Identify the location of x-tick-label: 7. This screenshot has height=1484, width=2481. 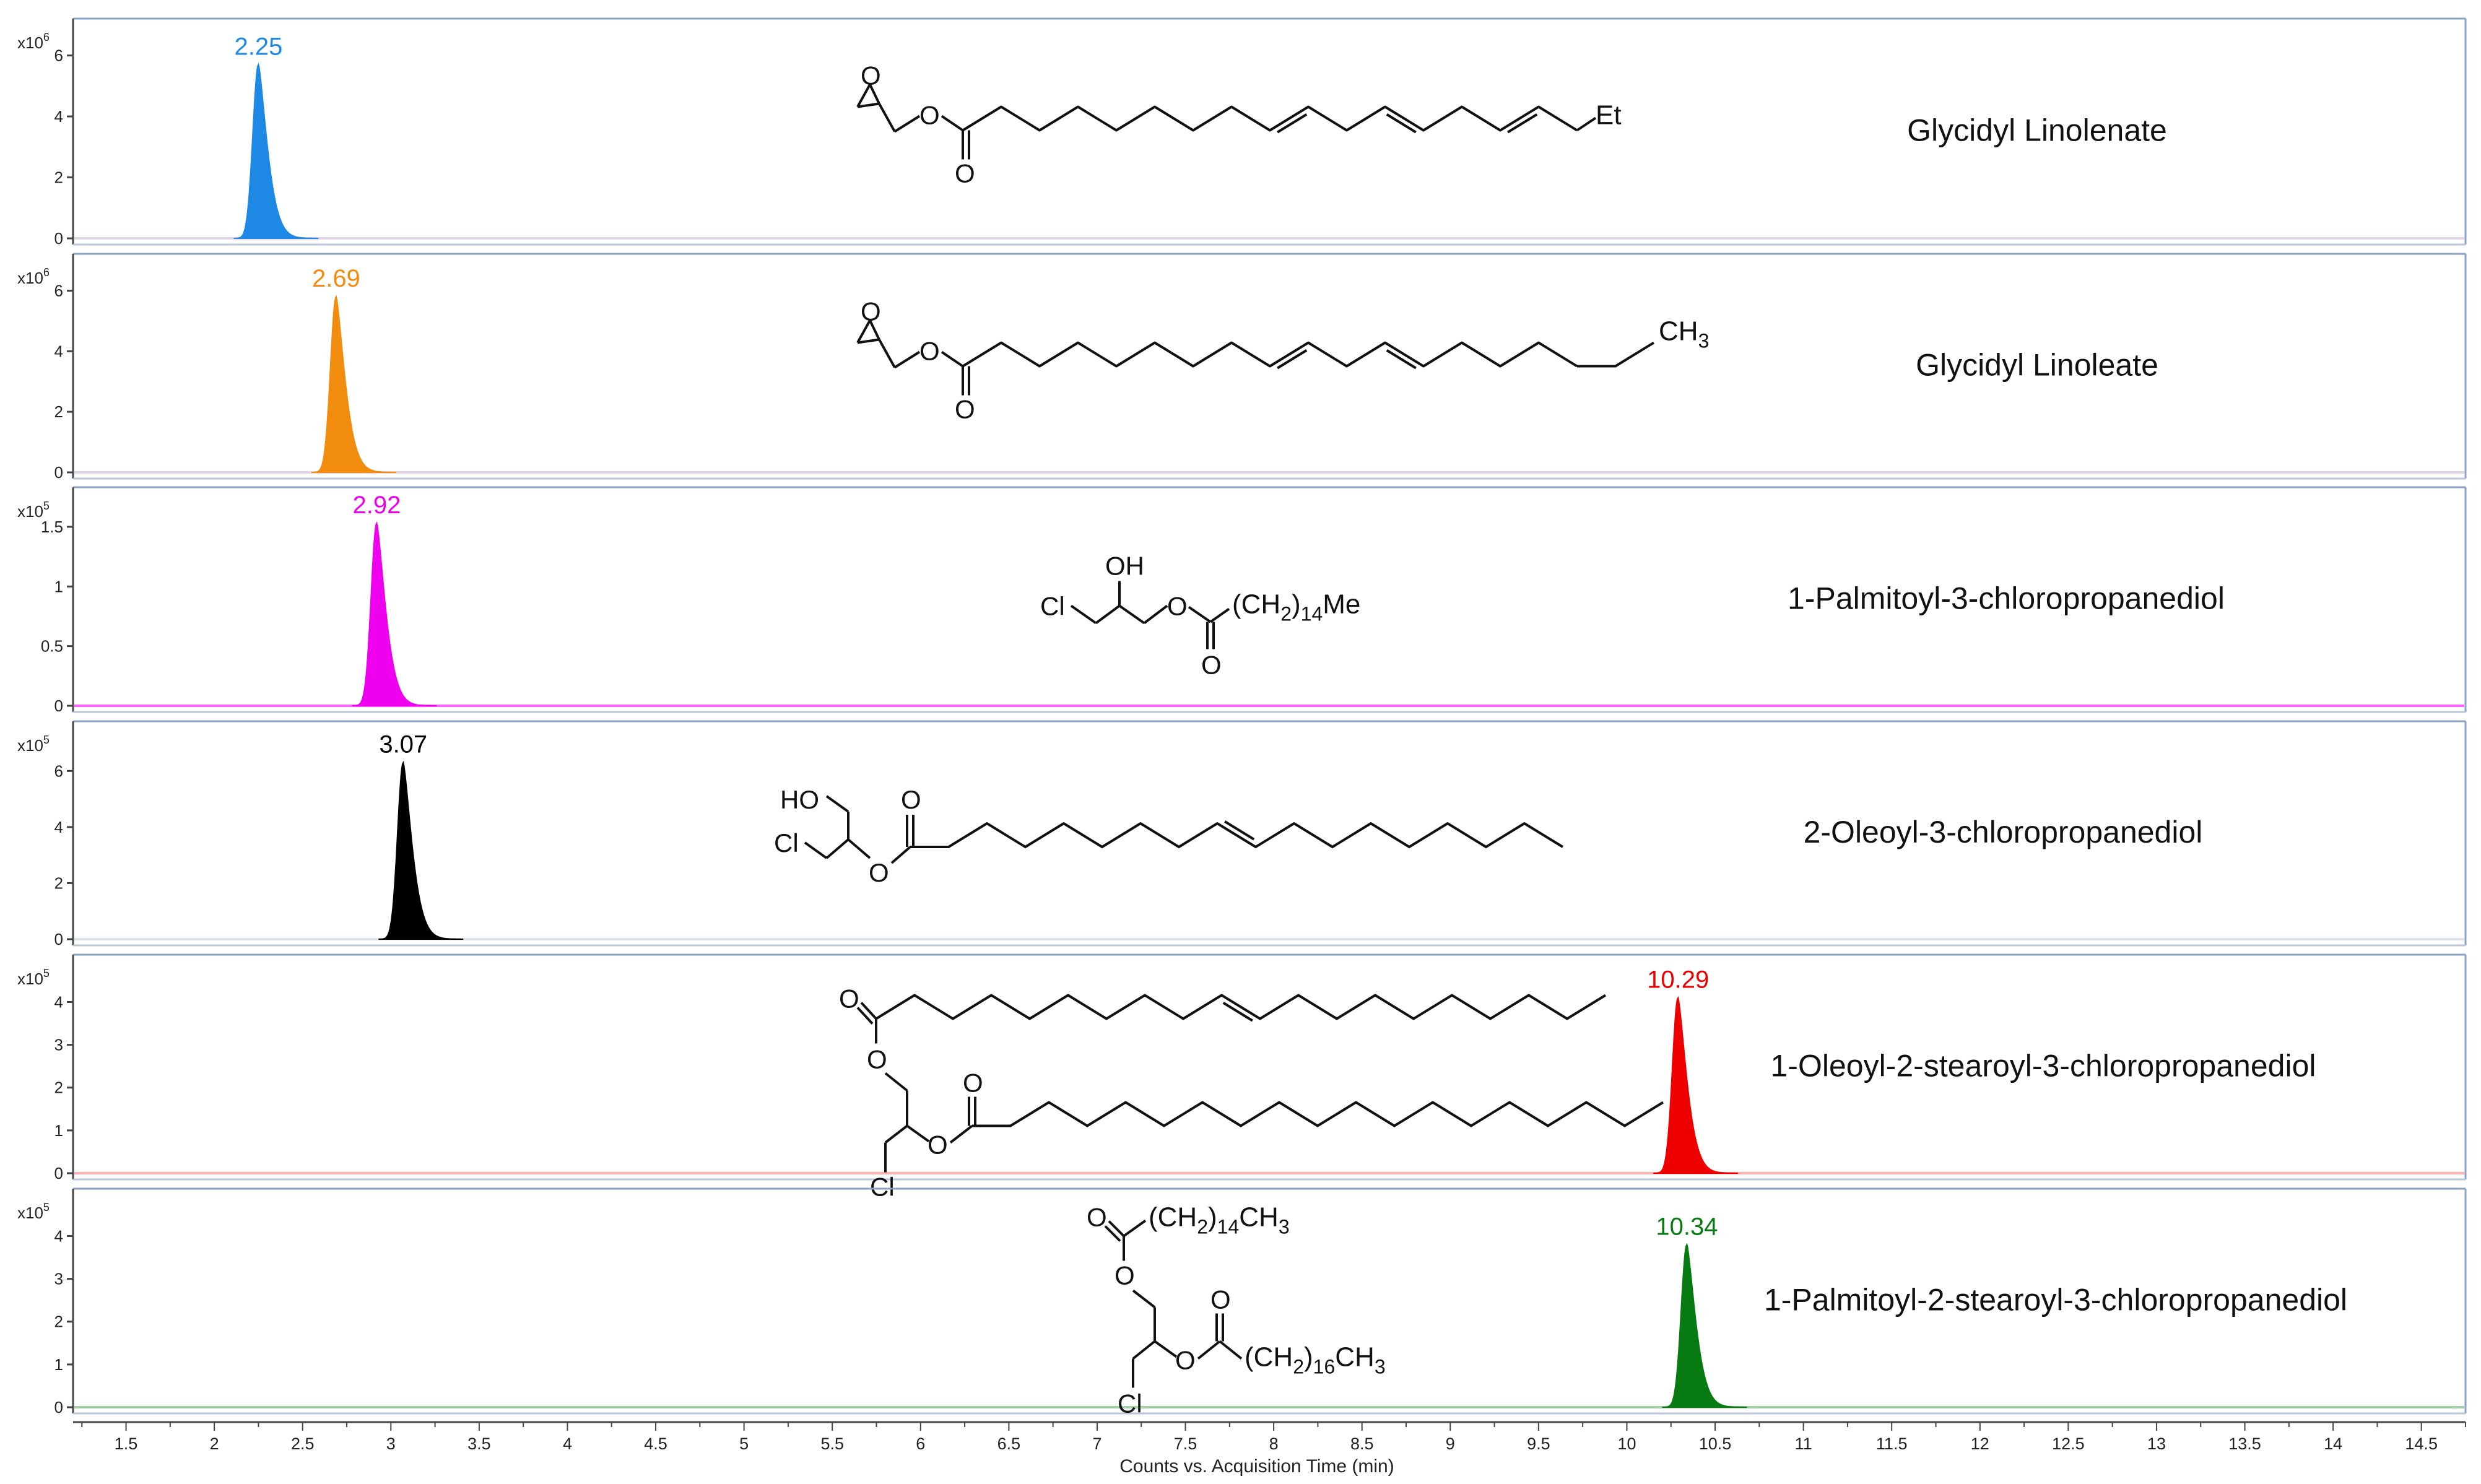
(1096, 1444).